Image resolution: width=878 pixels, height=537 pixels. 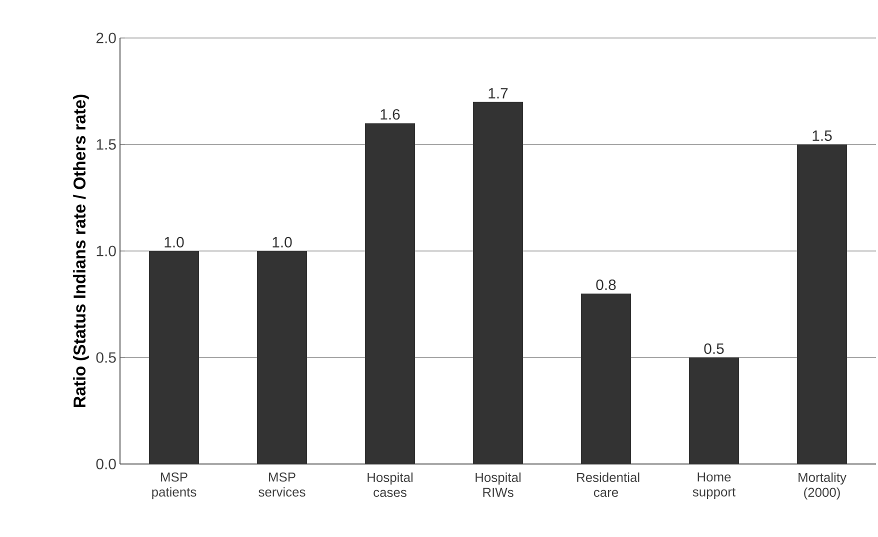 I want to click on data-label: 0.8, so click(x=606, y=284).